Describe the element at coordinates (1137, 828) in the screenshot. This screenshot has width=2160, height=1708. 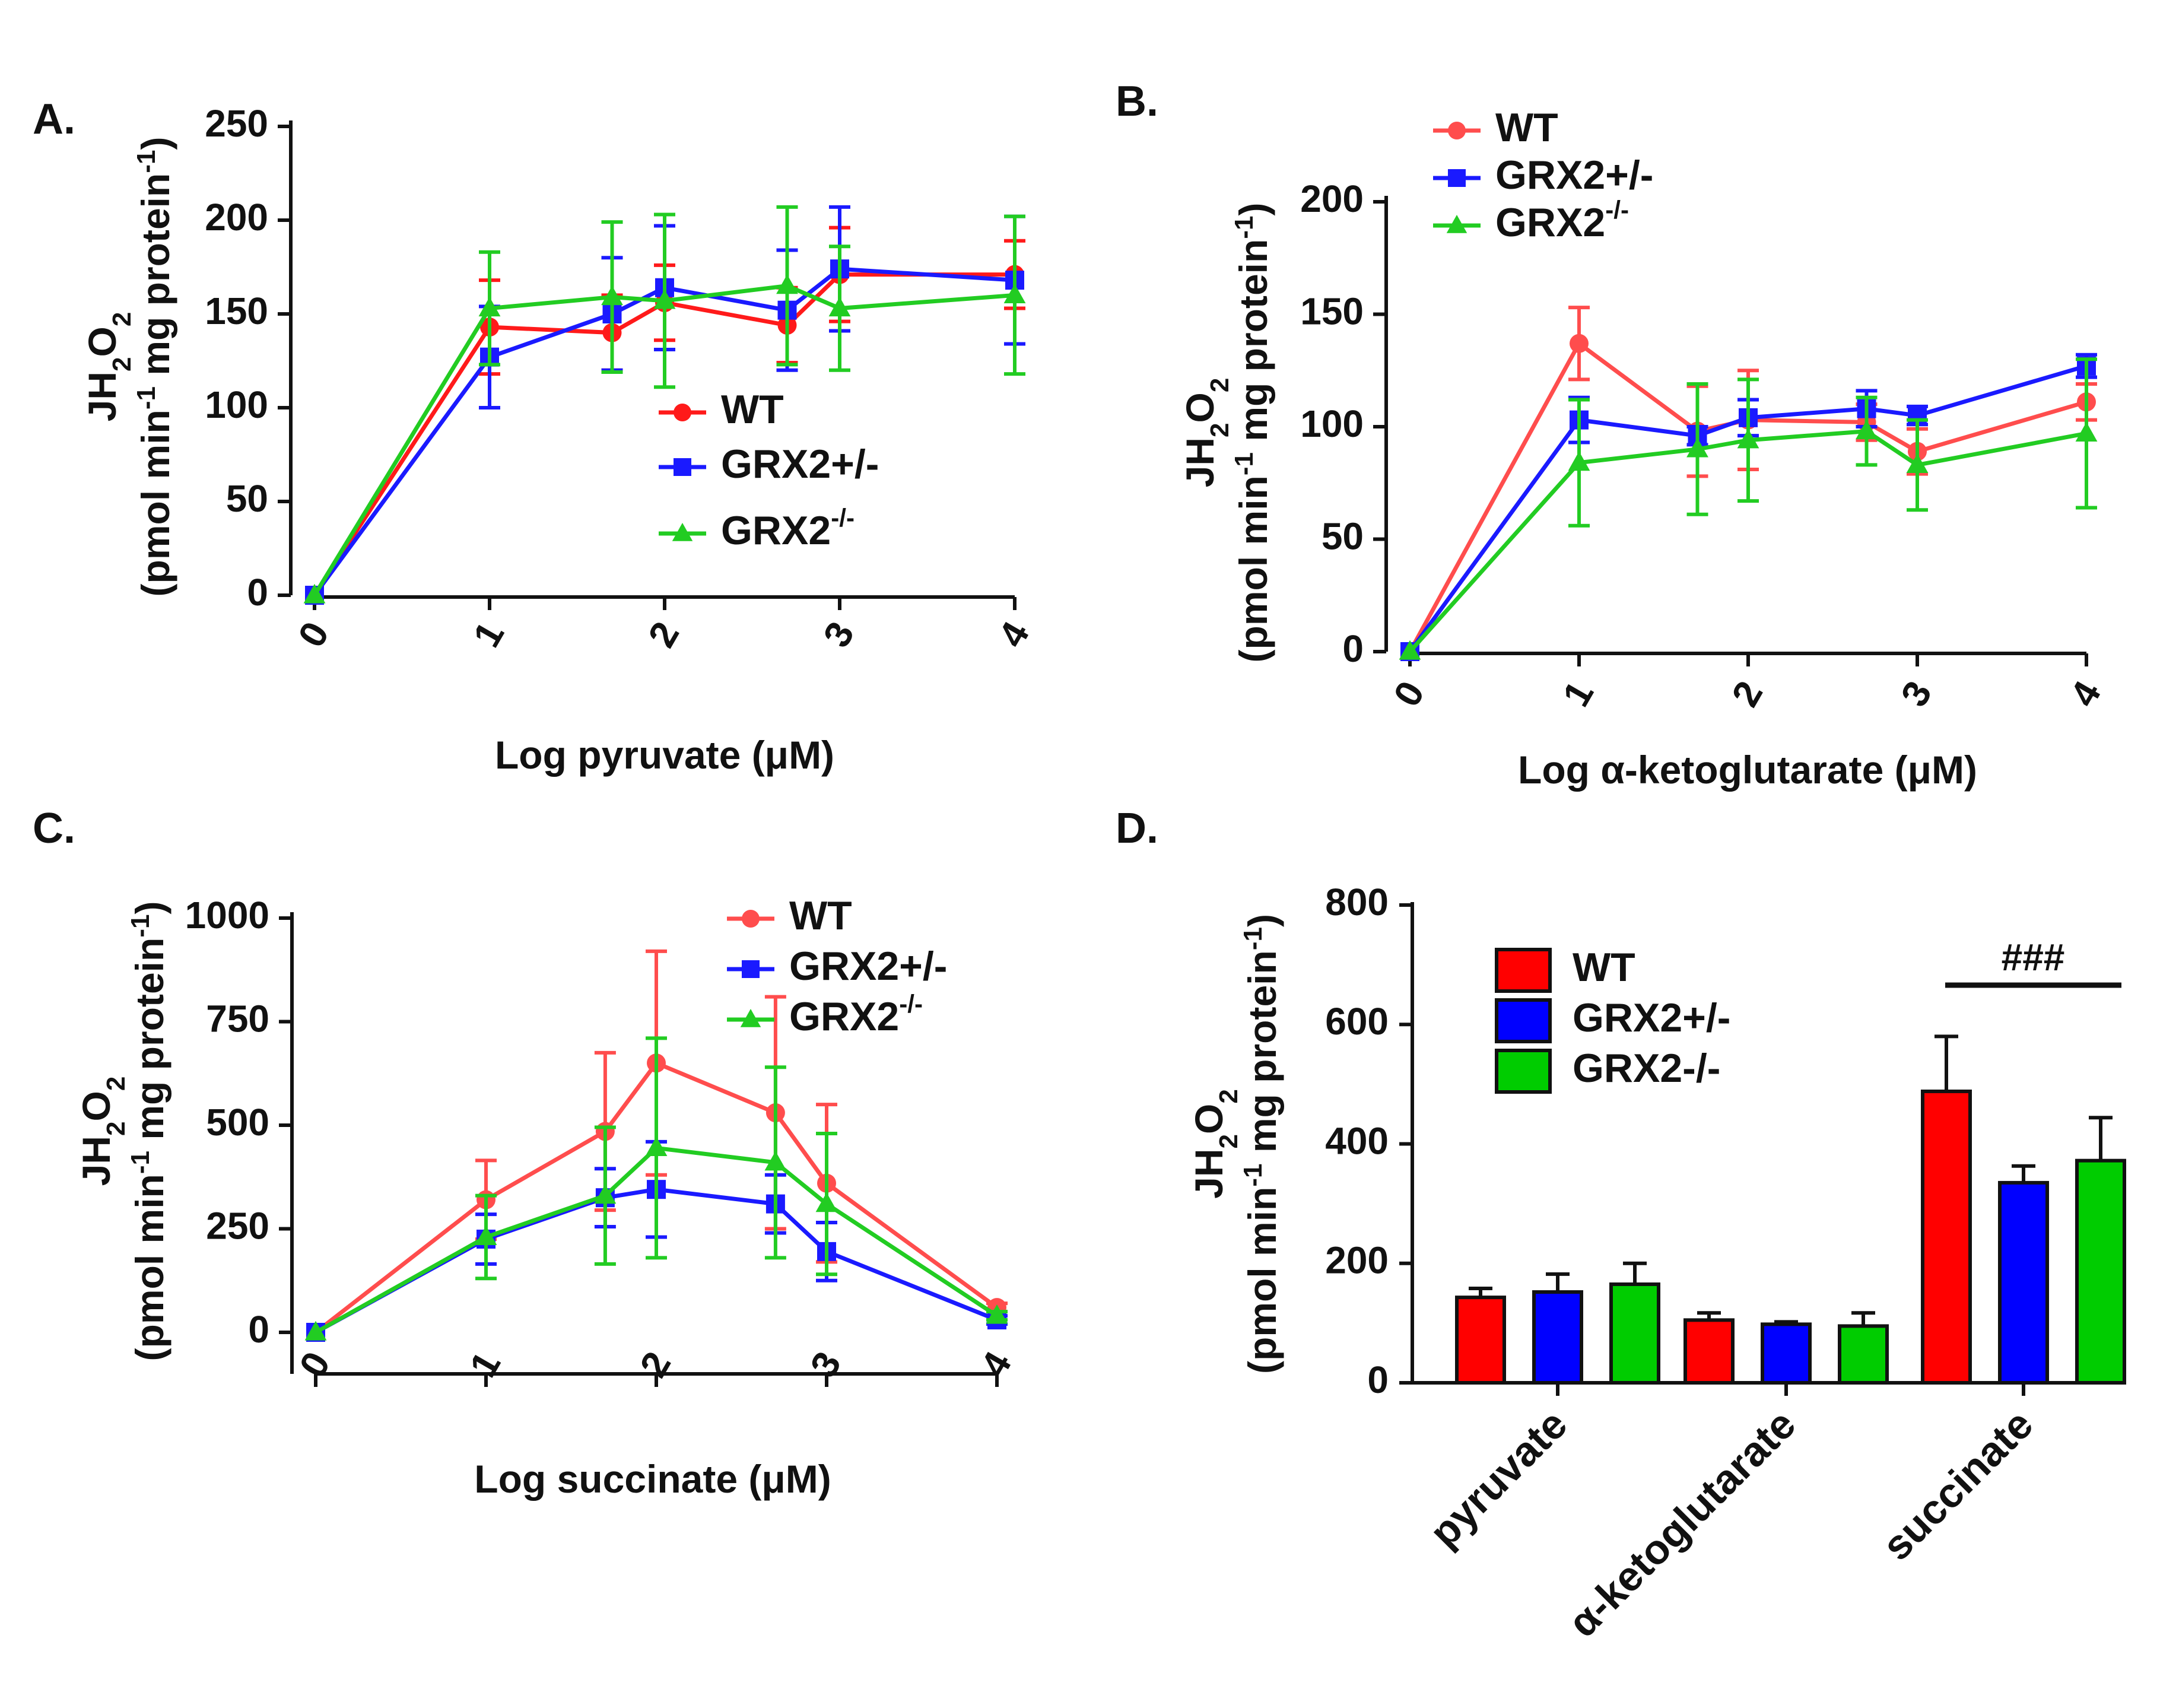
I see `panel-label: D.` at that location.